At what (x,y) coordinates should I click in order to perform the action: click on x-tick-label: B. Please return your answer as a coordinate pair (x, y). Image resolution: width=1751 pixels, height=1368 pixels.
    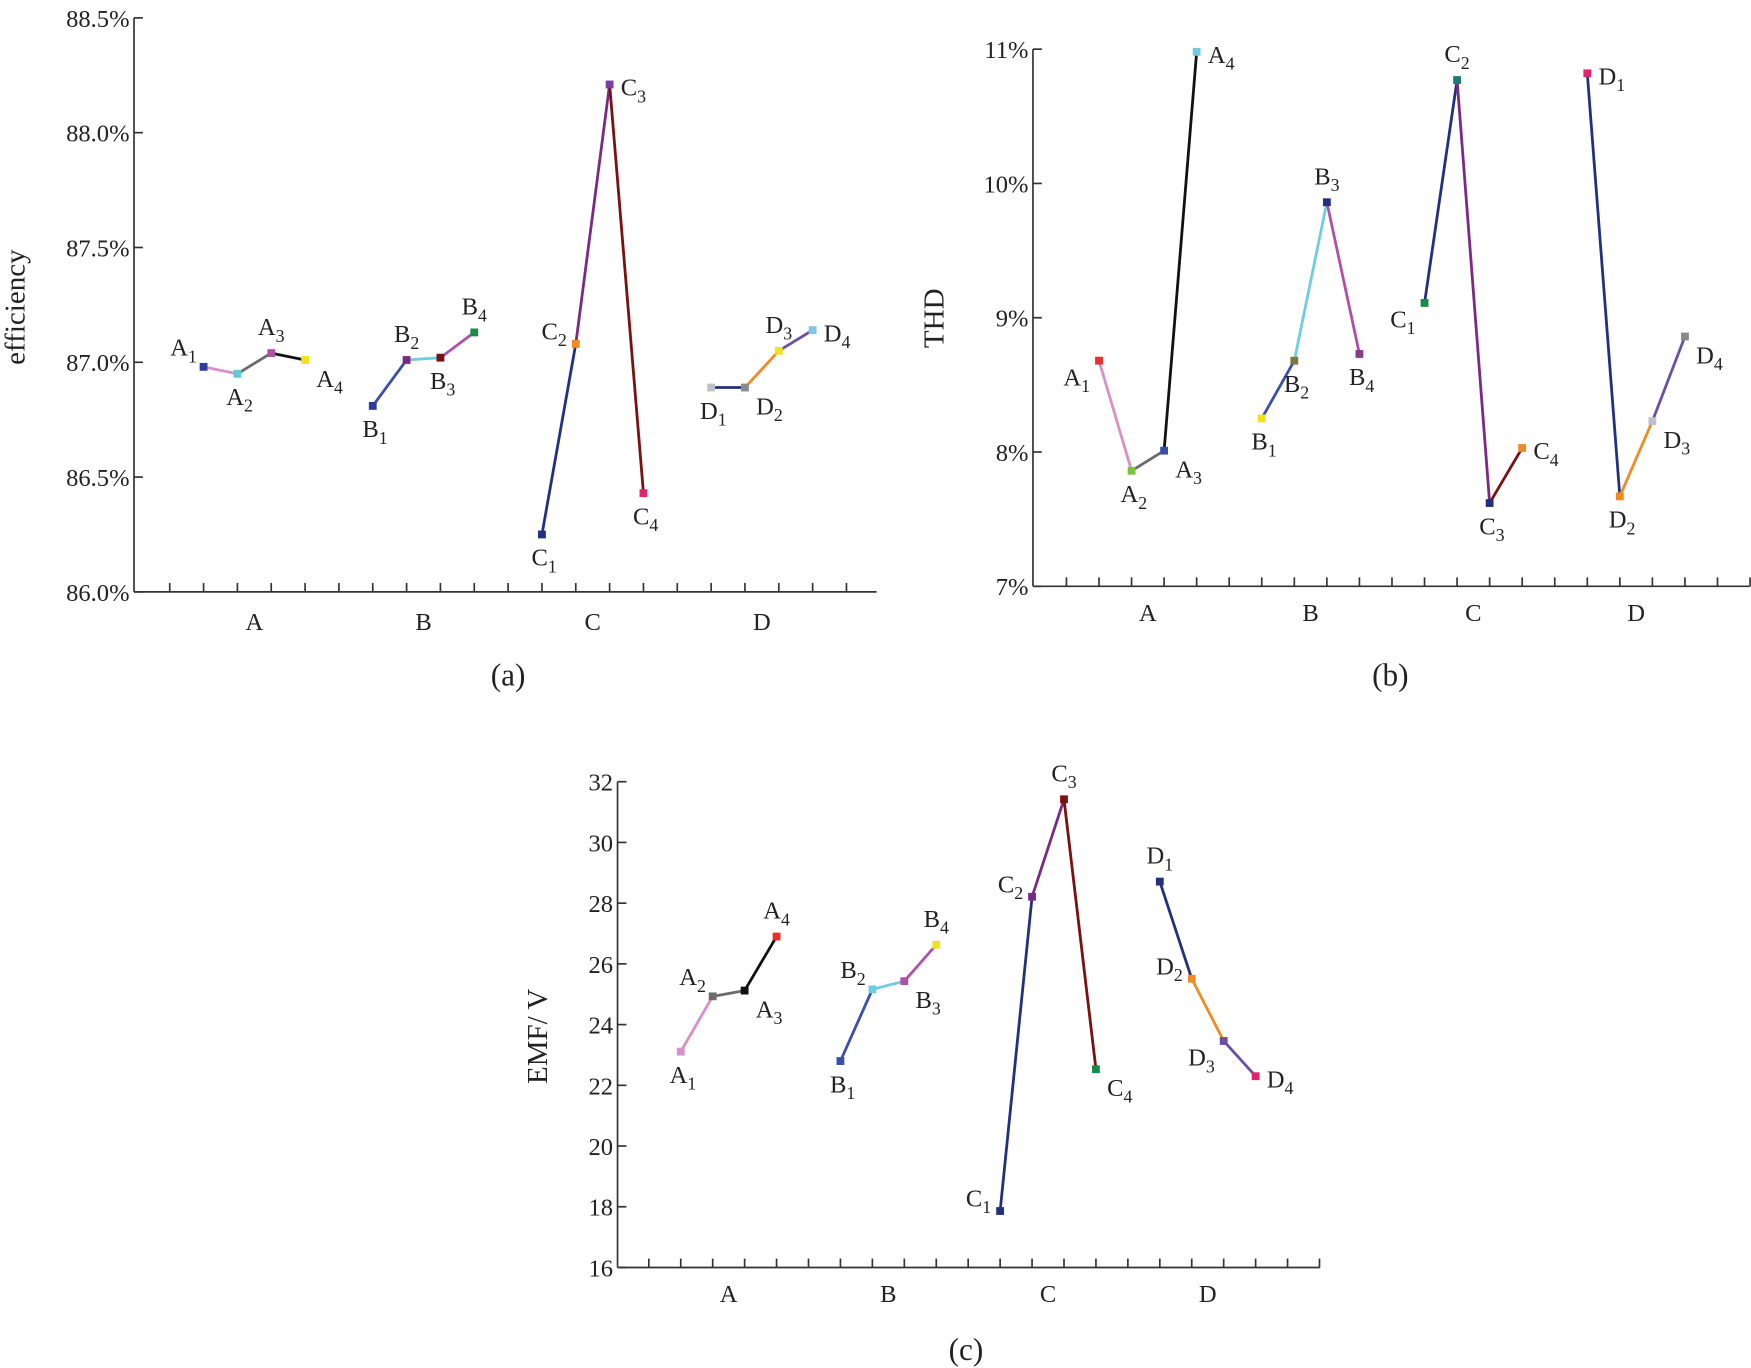
    Looking at the image, I should click on (1310, 613).